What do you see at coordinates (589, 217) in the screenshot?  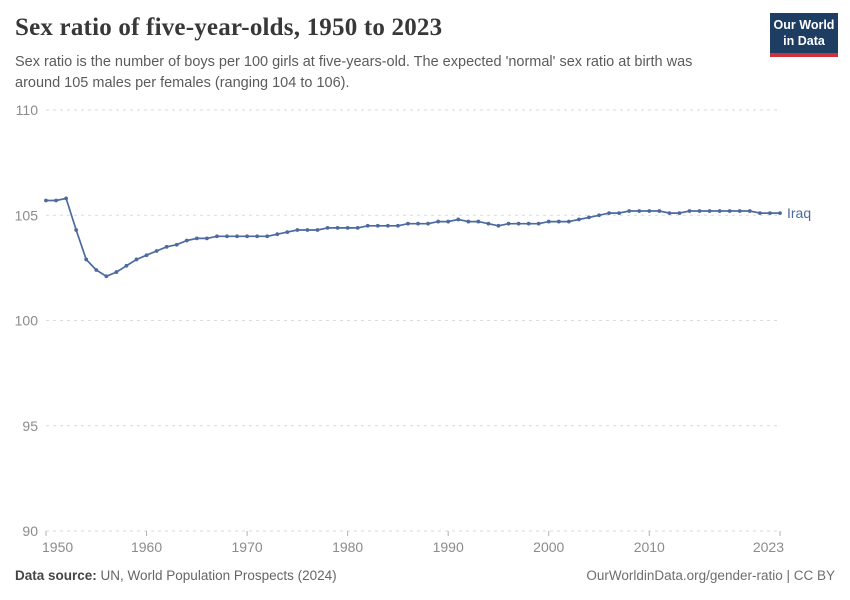 I see `iraq-data-point-2004` at bounding box center [589, 217].